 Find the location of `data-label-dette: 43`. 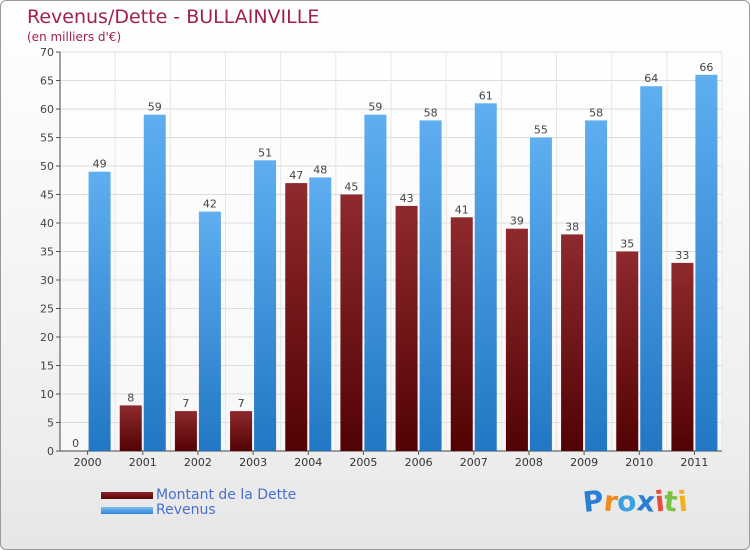

data-label-dette: 43 is located at coordinates (407, 198).